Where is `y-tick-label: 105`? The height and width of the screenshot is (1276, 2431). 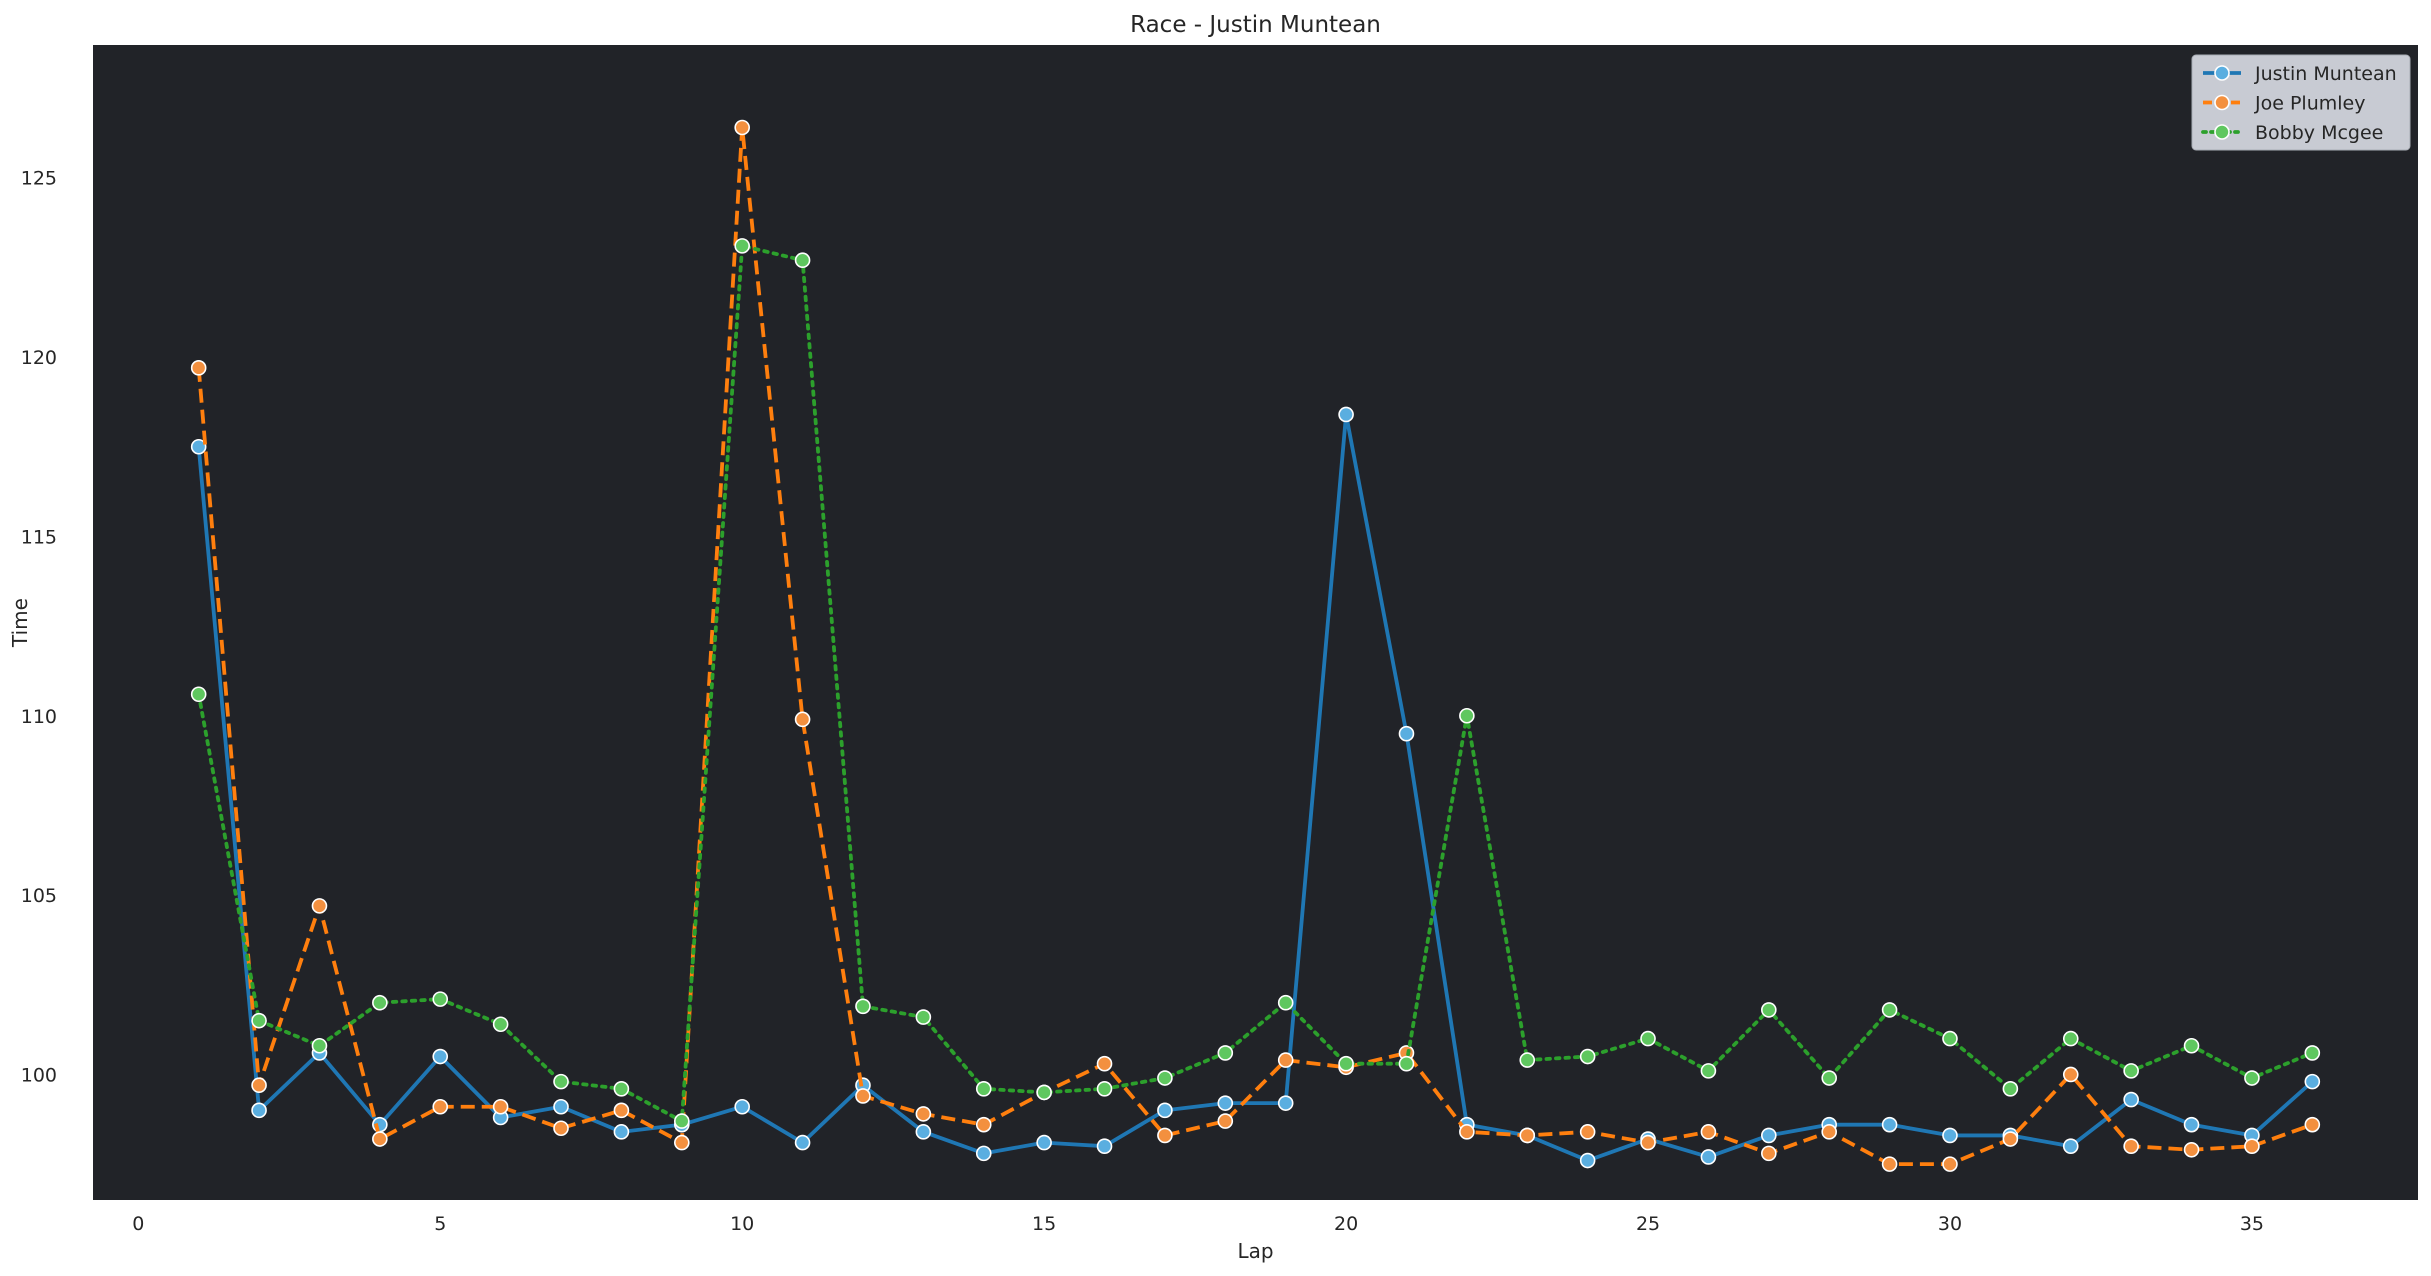 y-tick-label: 105 is located at coordinates (39, 896).